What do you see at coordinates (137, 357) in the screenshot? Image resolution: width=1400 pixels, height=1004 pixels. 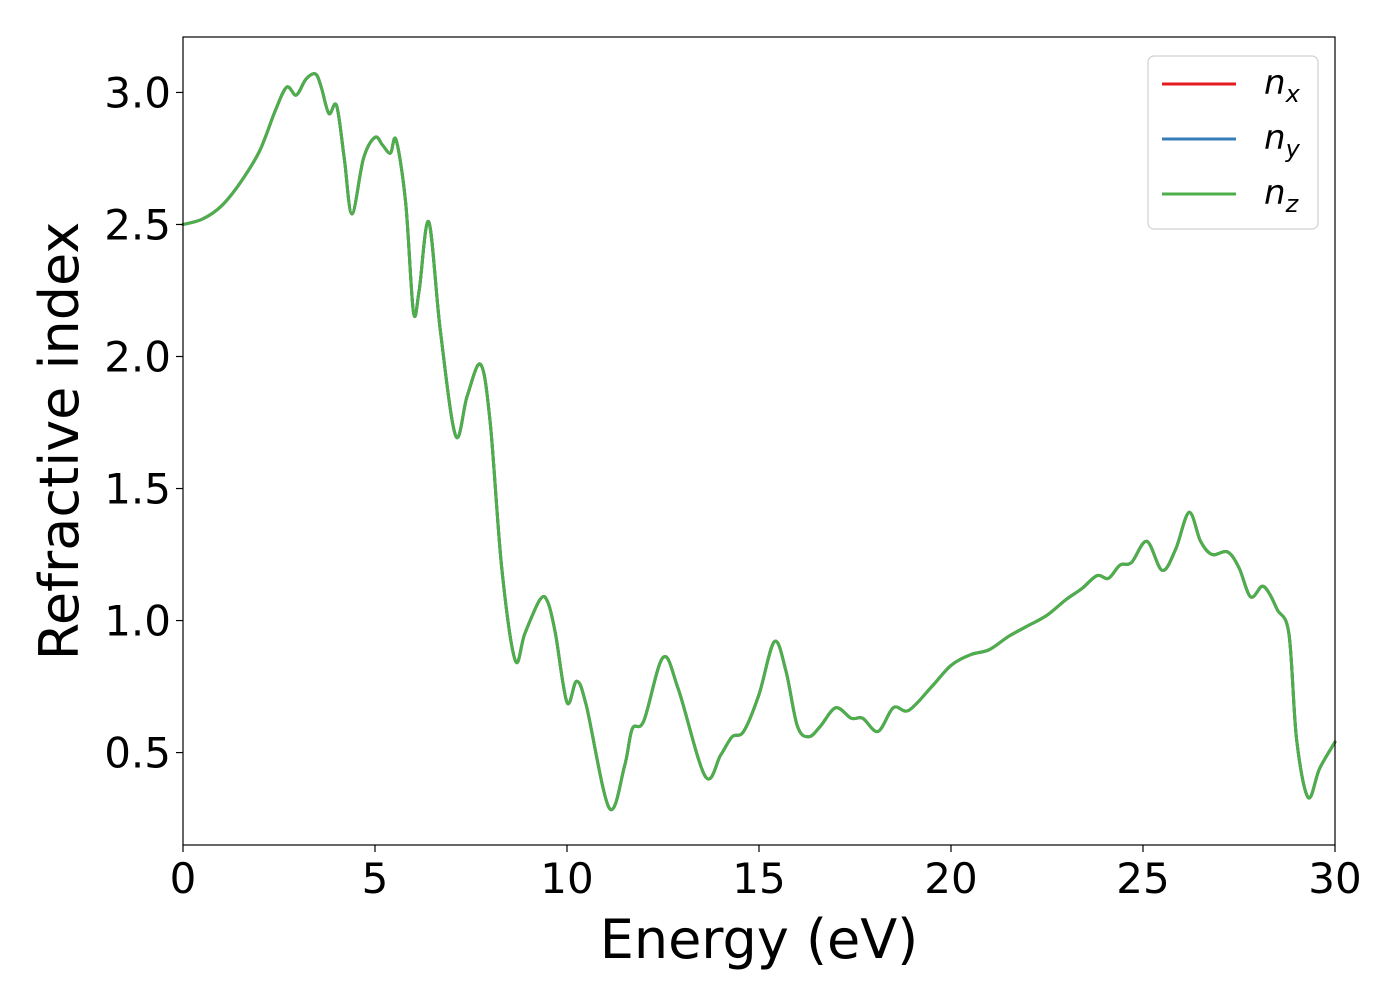 I see `y-tick-label: 2.0` at bounding box center [137, 357].